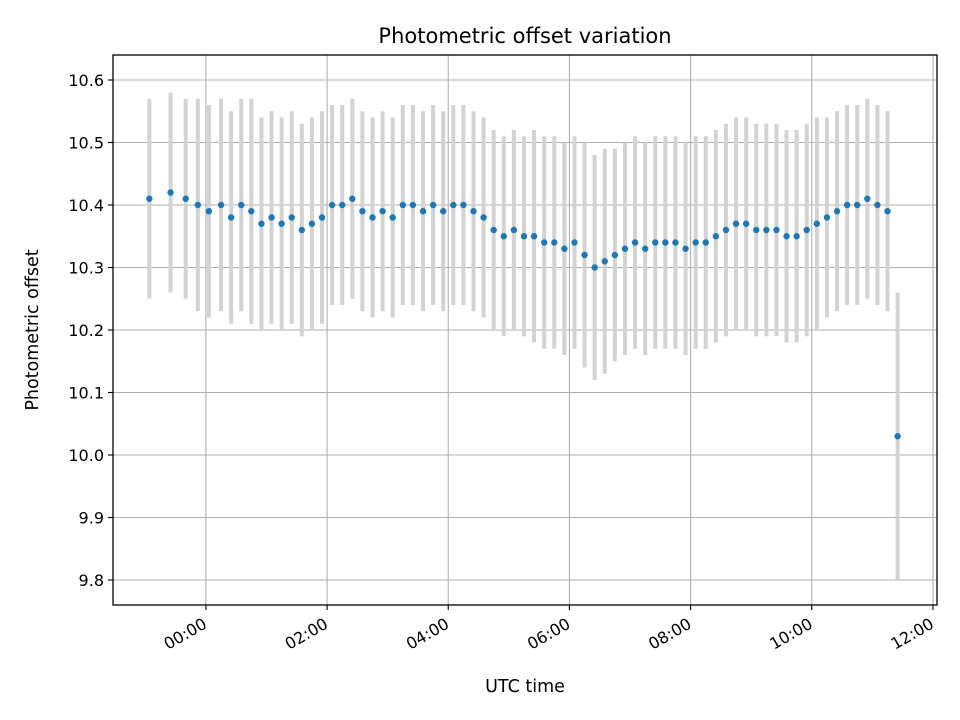 This screenshot has width=960, height=720. I want to click on x-tick-label: 02:00, so click(306, 634).